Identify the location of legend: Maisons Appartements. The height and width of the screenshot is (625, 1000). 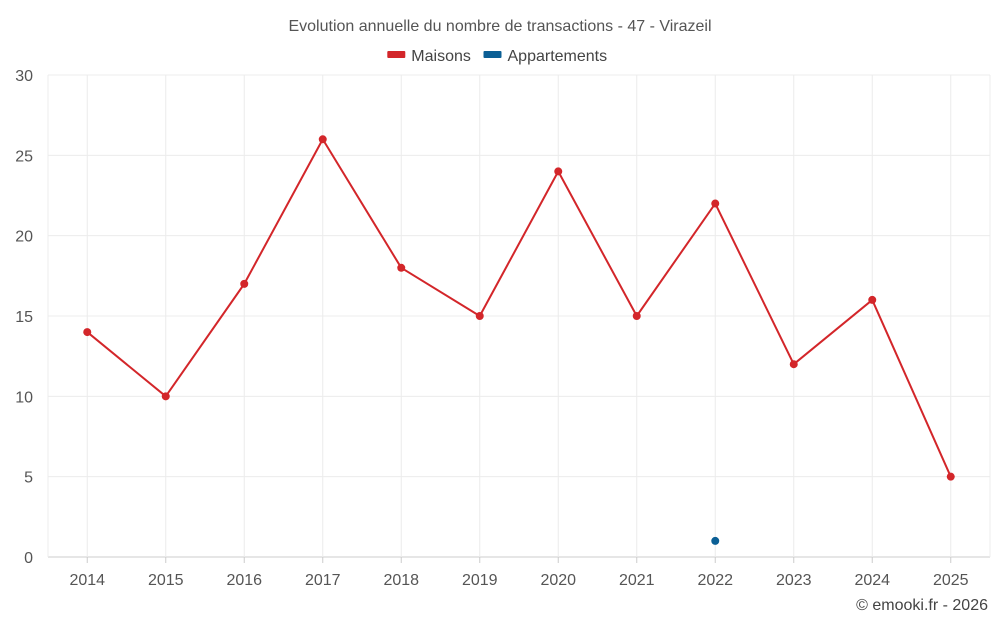
(497, 56).